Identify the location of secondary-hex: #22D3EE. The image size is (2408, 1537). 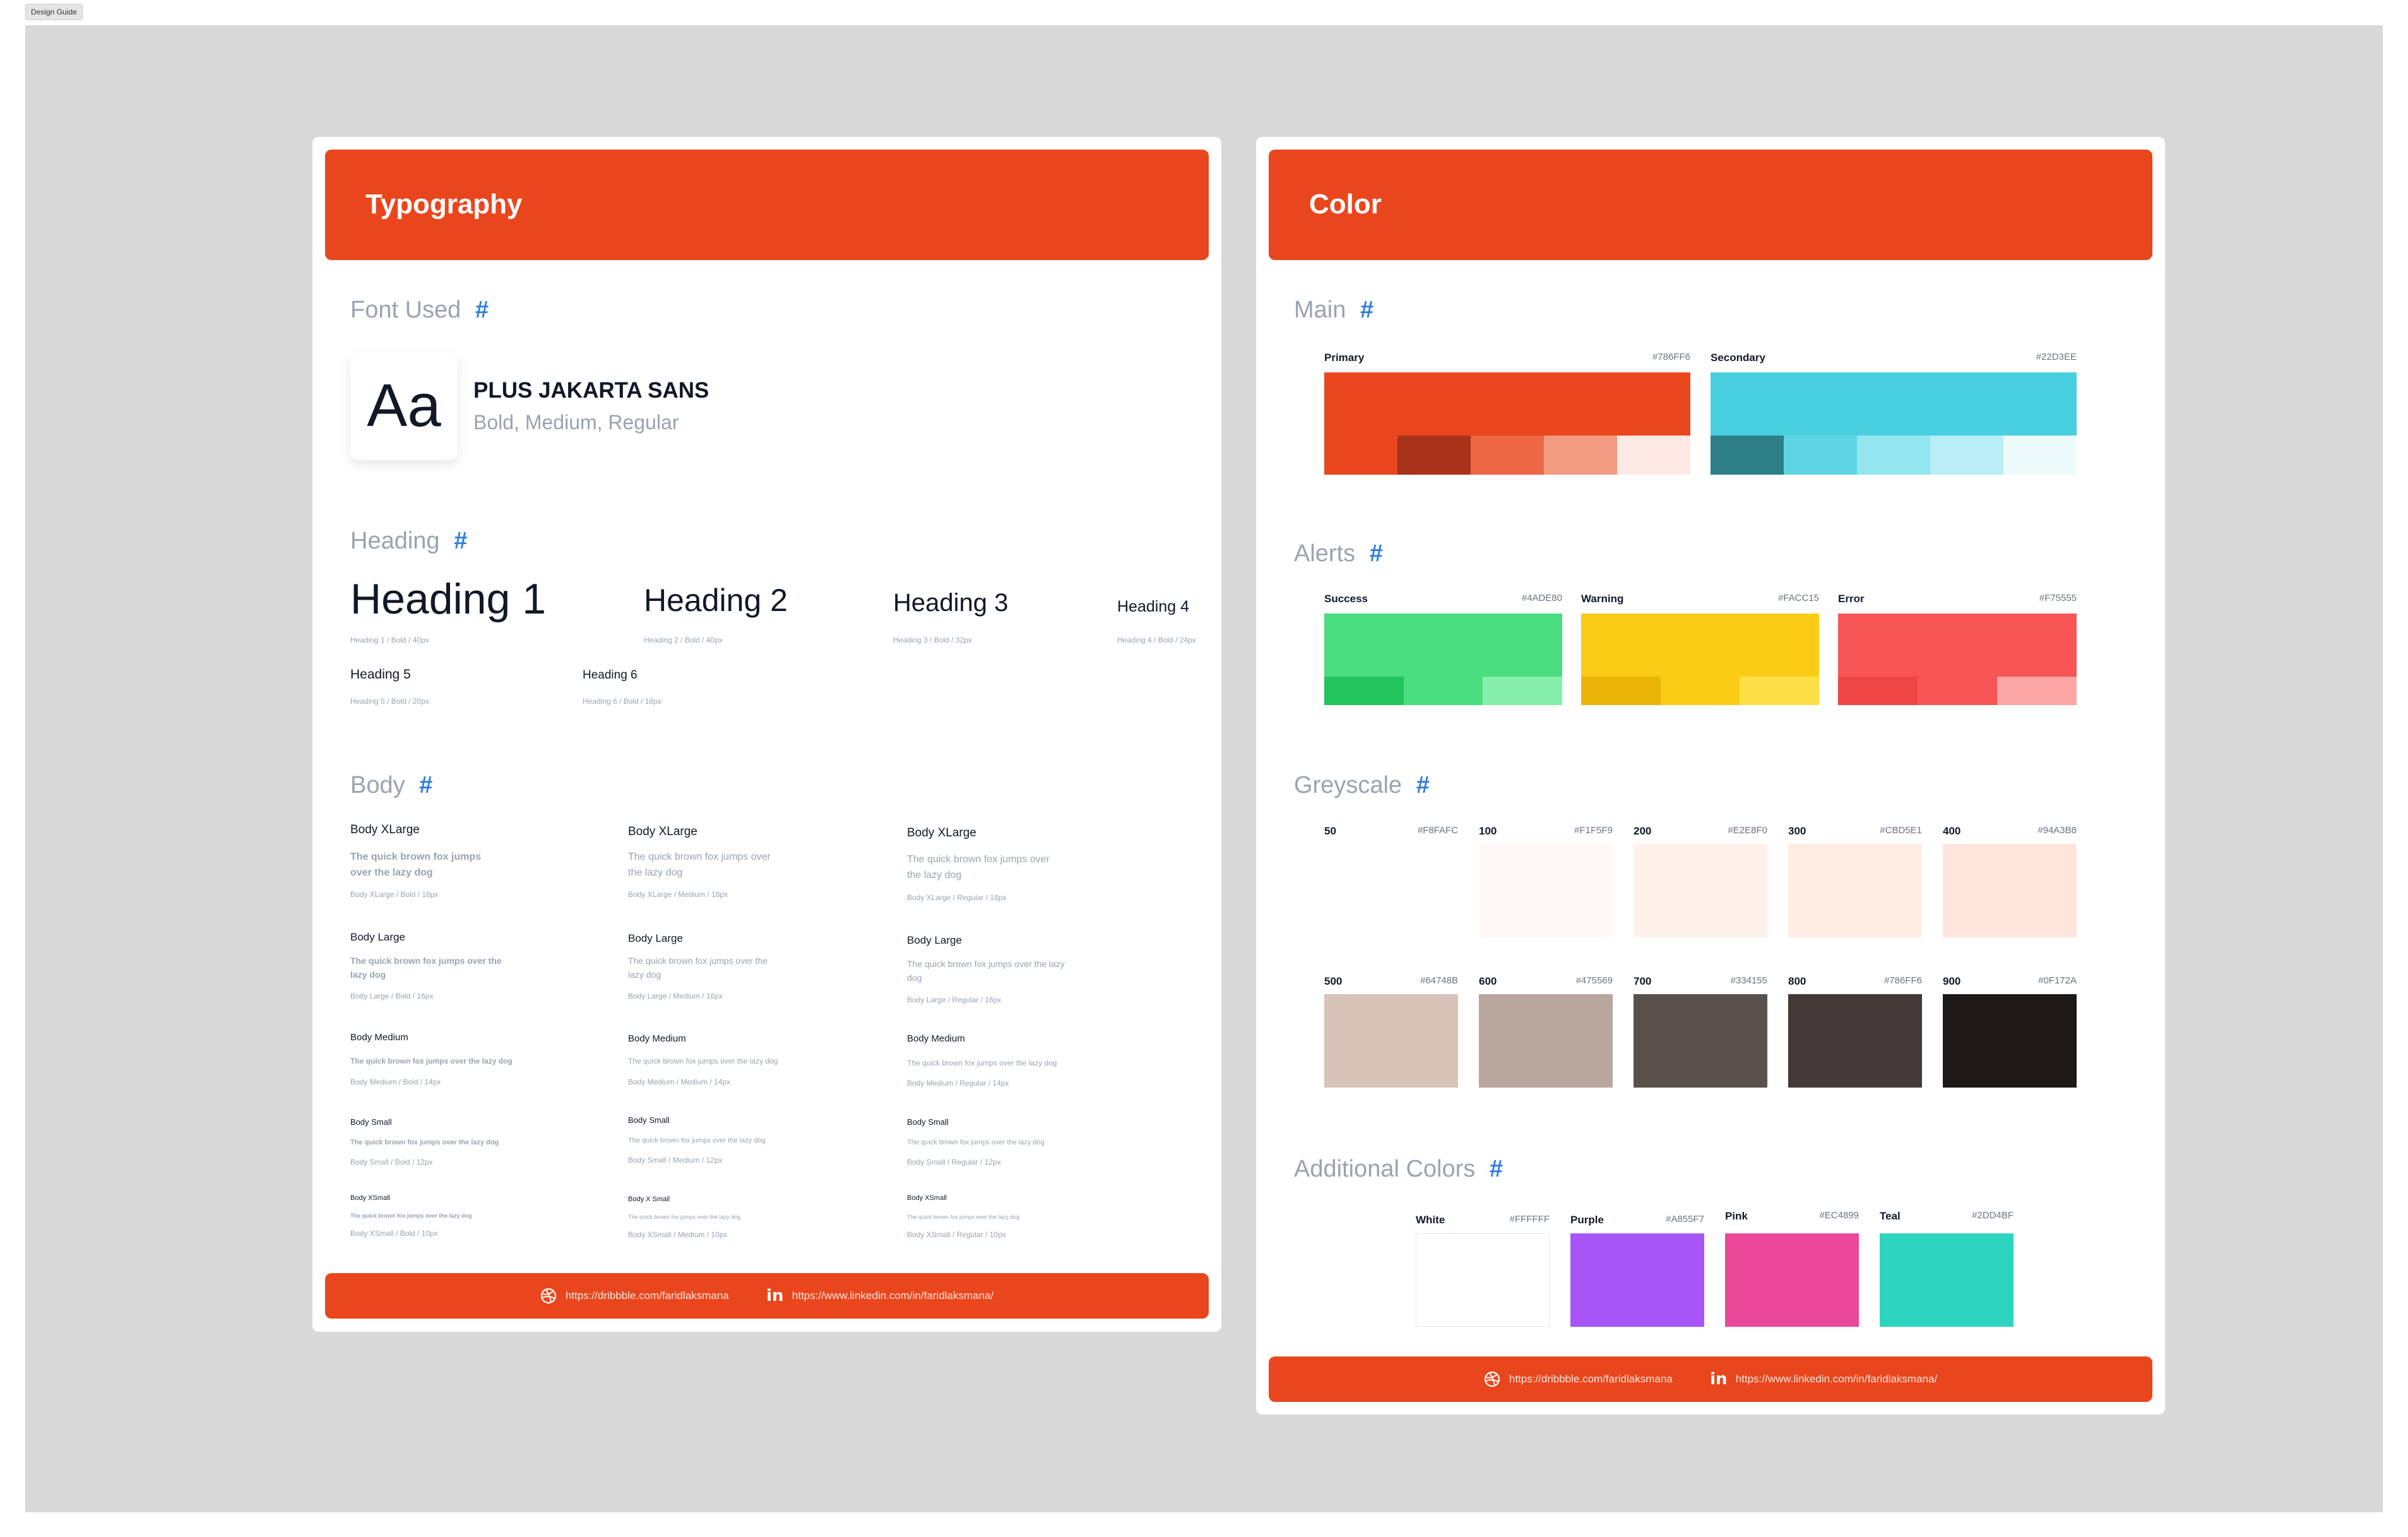
(2056, 357).